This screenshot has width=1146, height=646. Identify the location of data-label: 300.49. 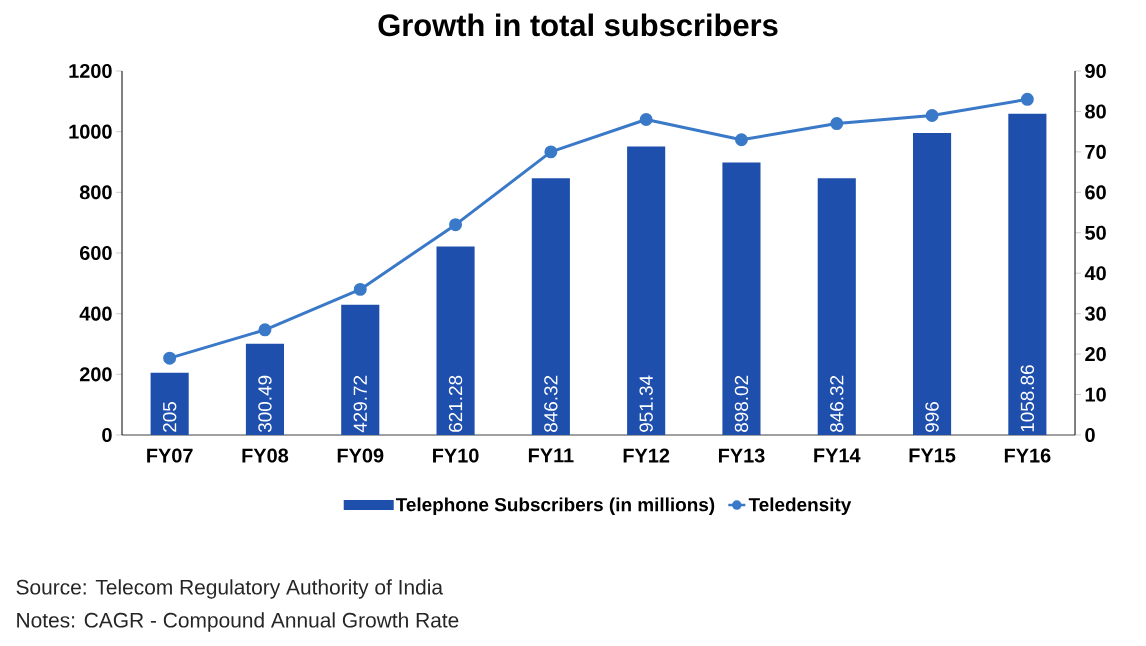
(265, 404).